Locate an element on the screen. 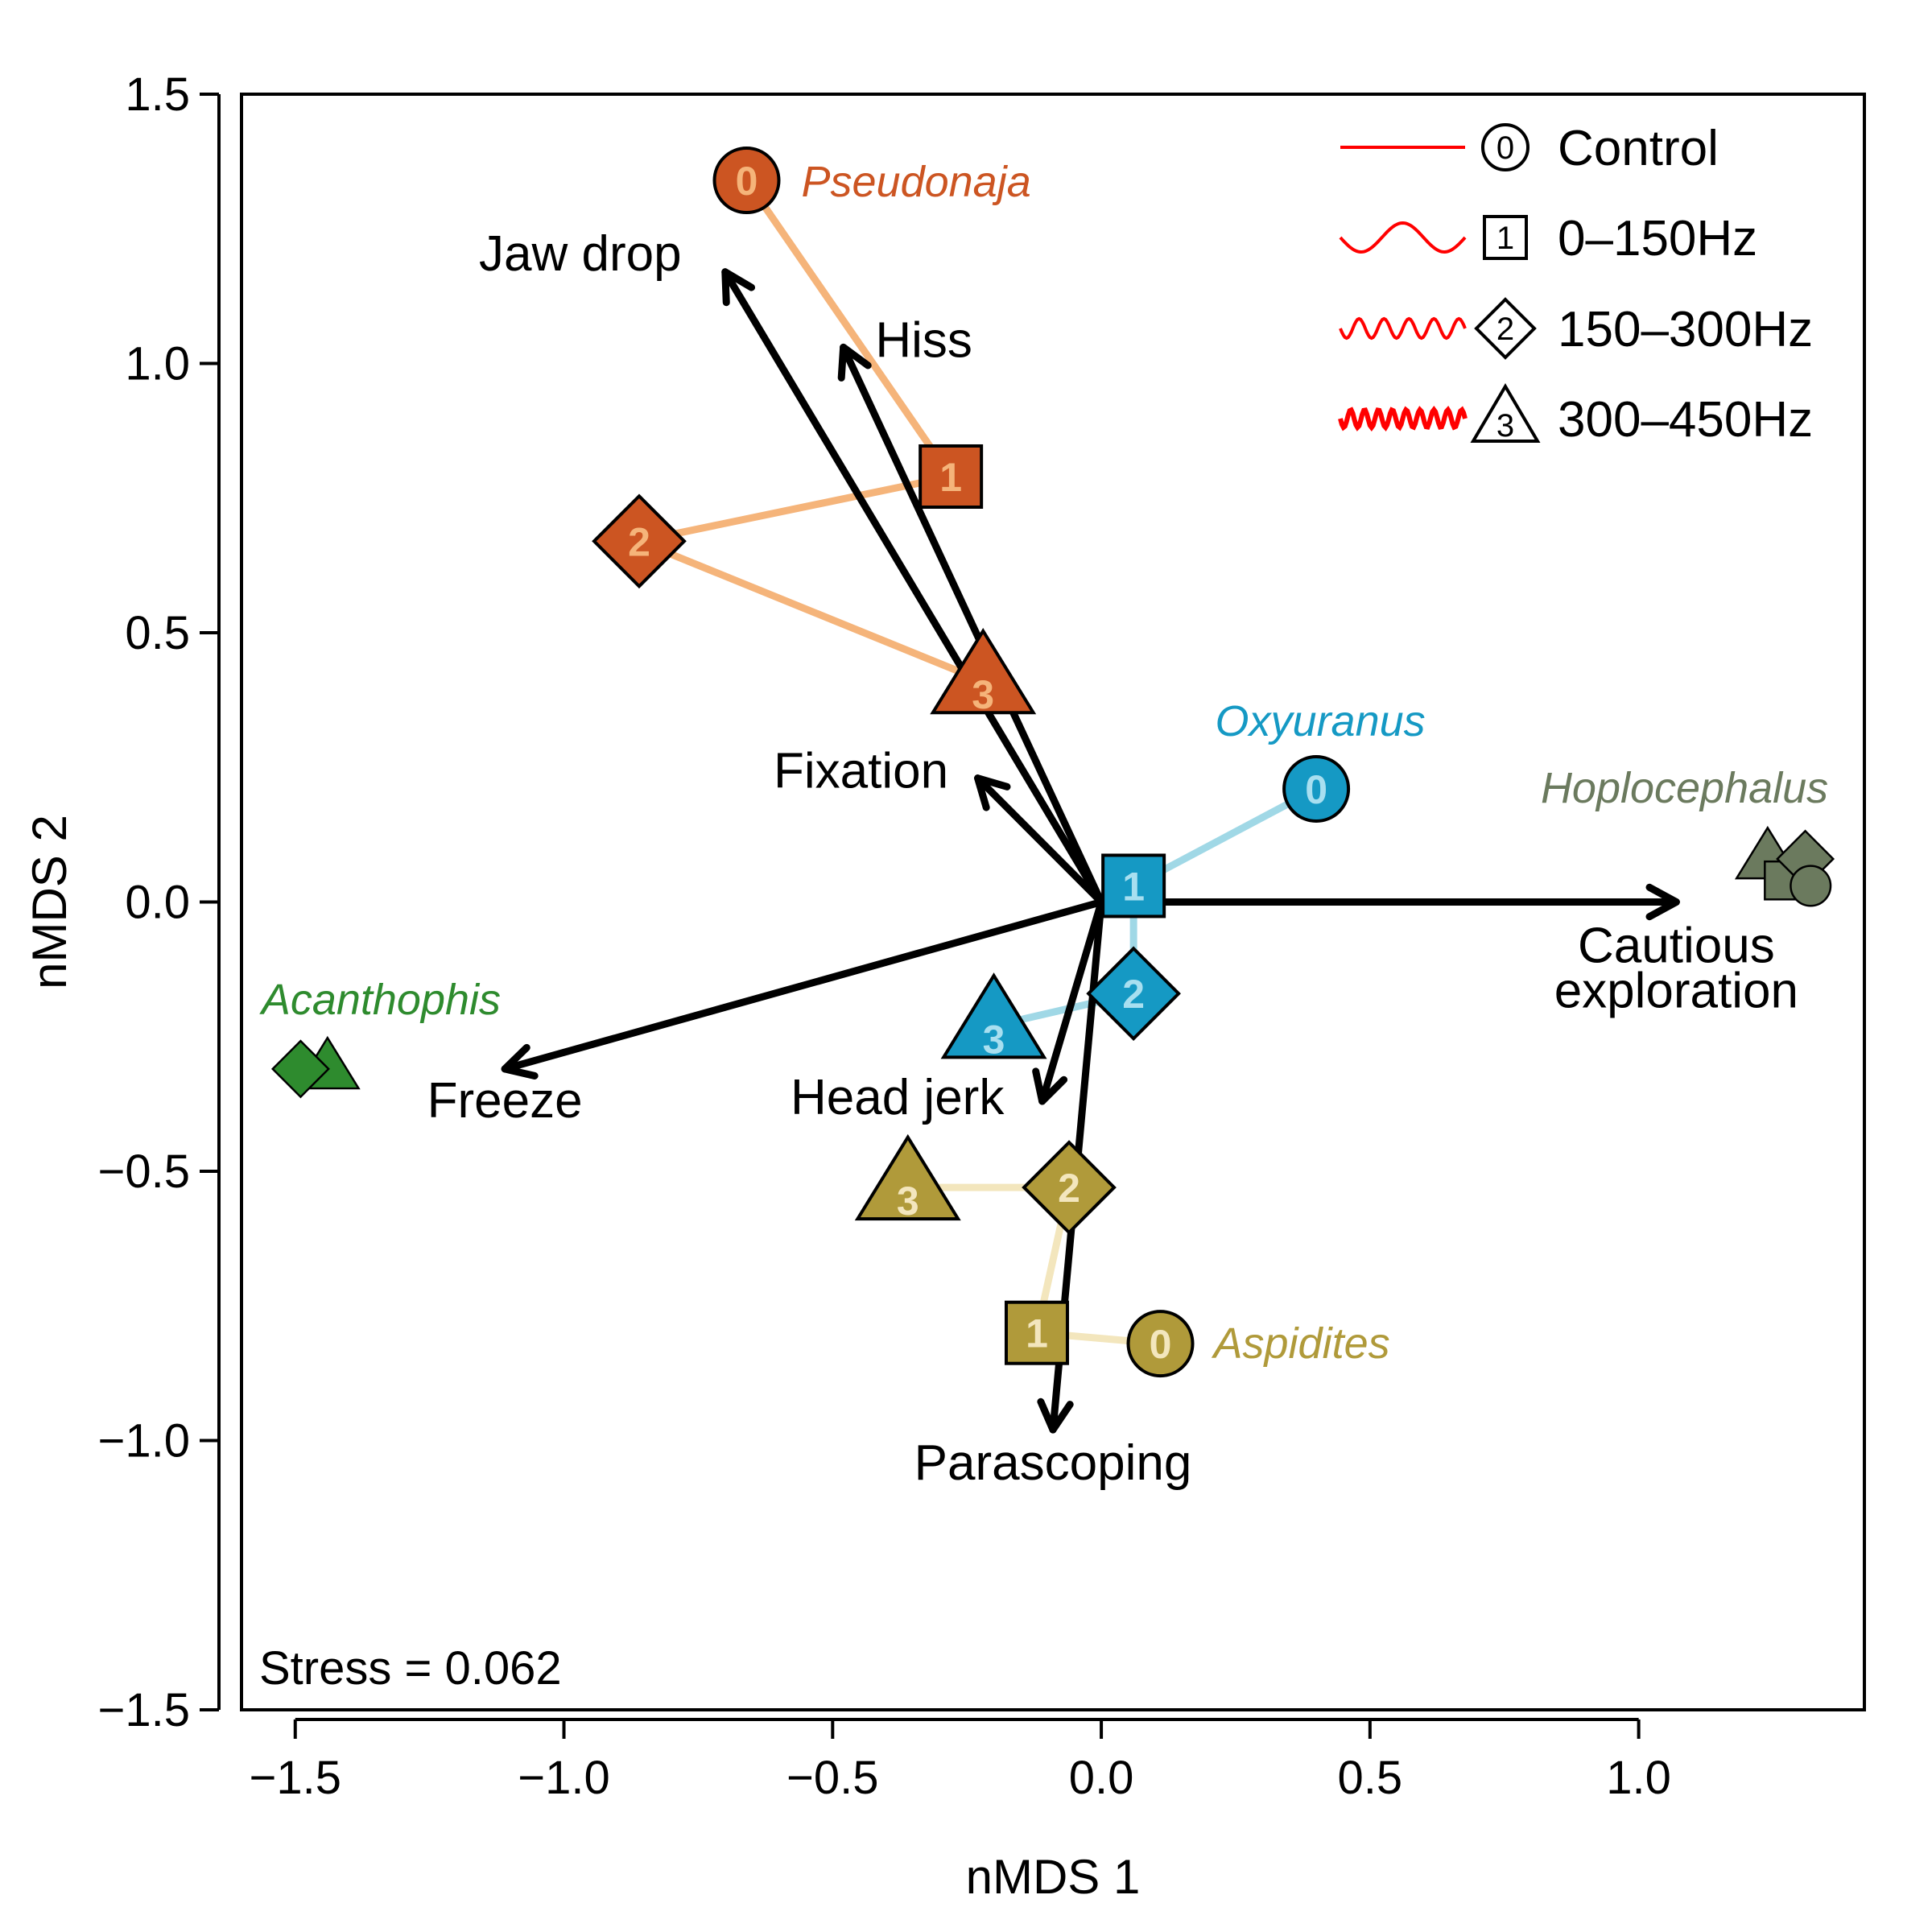 The image size is (1932, 1932). path-oxyuranus is located at coordinates (1156, 908).